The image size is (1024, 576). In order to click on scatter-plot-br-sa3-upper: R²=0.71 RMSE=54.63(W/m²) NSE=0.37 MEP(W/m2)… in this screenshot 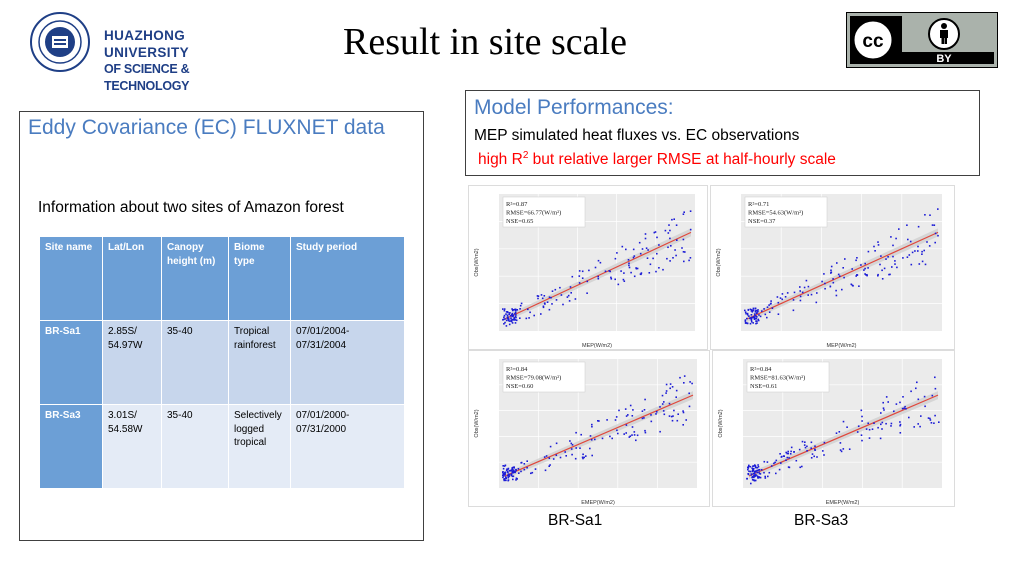, I will do `click(832, 267)`.